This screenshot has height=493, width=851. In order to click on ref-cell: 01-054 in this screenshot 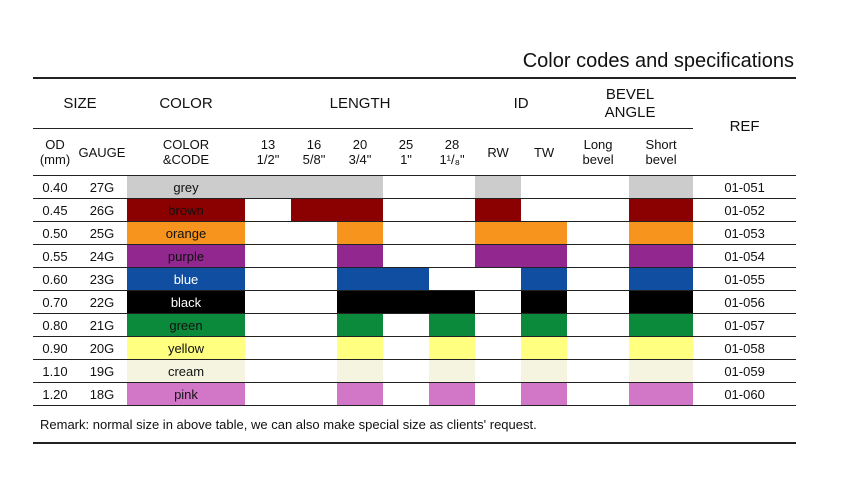, I will do `click(745, 256)`.